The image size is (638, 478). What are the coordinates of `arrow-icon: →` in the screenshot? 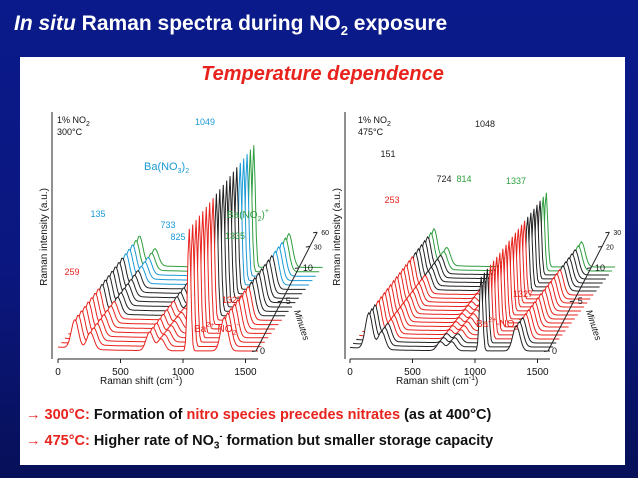 It's located at (33, 415).